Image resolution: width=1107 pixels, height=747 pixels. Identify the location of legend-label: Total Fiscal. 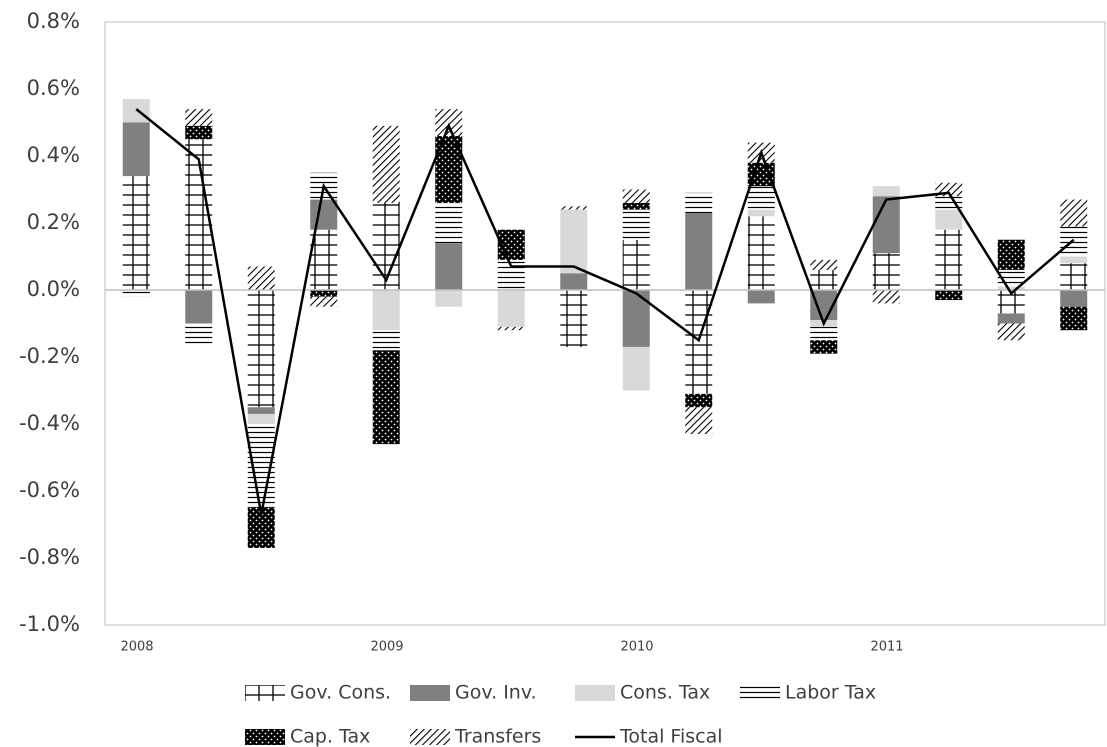
(671, 736).